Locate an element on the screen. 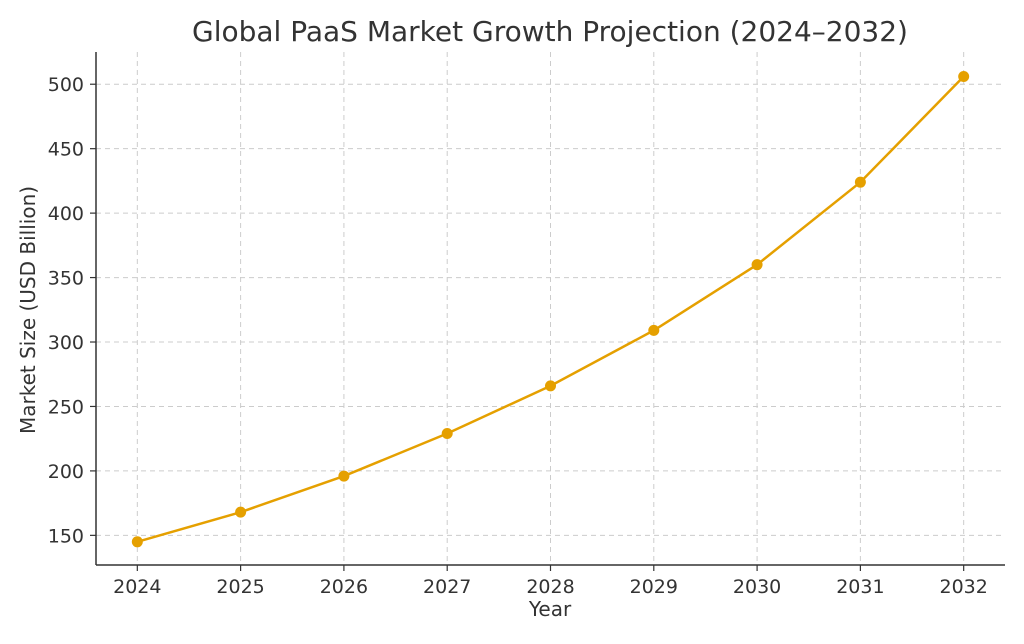 The height and width of the screenshot is (644, 1024). x-tick-label: 2025 is located at coordinates (240, 587).